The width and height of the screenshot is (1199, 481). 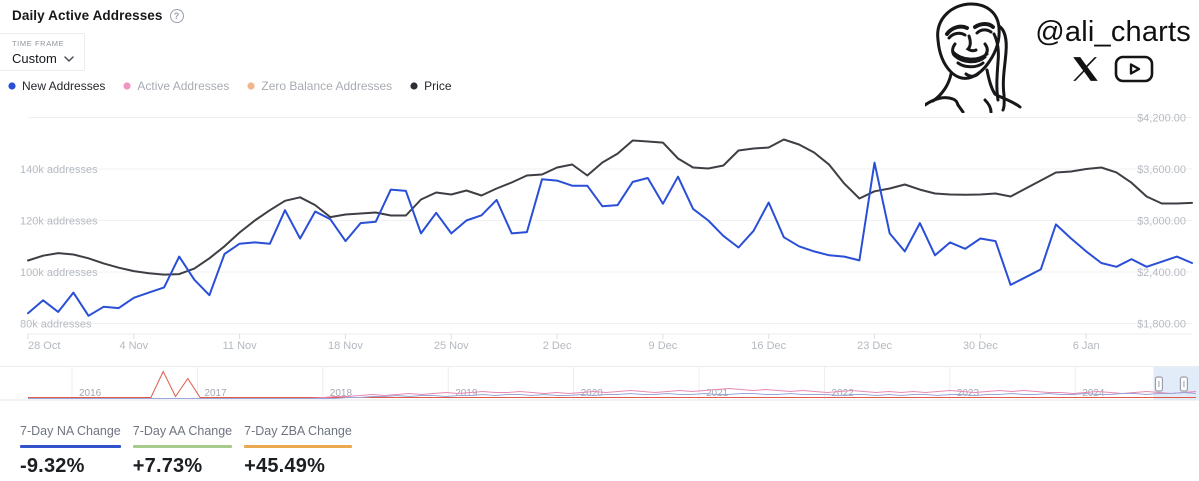 I want to click on legend-item-zero-balance-addresses: Zero Balance Addresses, so click(x=319, y=86).